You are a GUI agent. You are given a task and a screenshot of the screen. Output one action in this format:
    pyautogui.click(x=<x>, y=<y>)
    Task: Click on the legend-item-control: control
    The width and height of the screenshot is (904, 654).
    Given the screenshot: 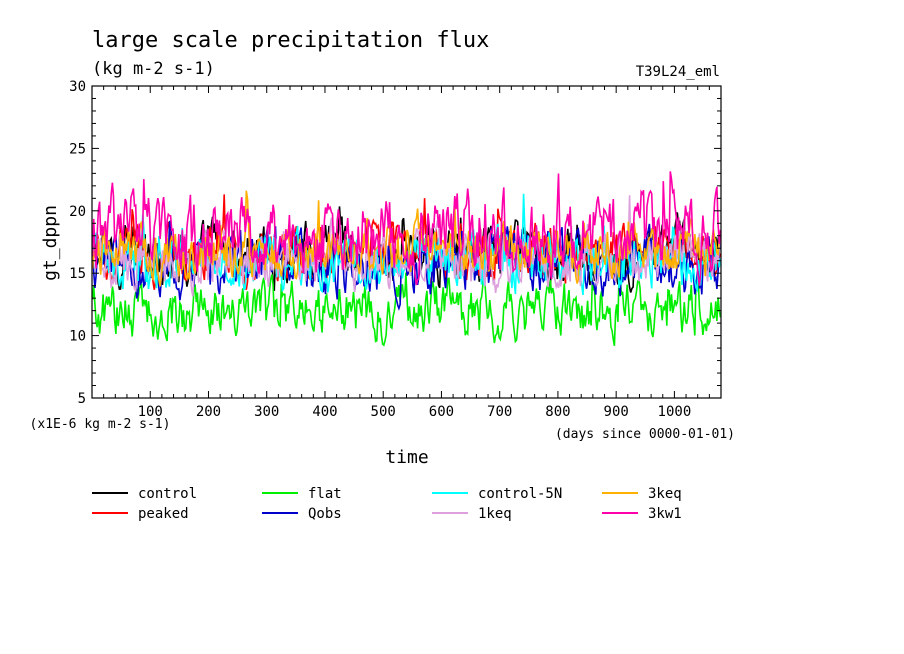 What is the action you would take?
    pyautogui.click(x=144, y=494)
    